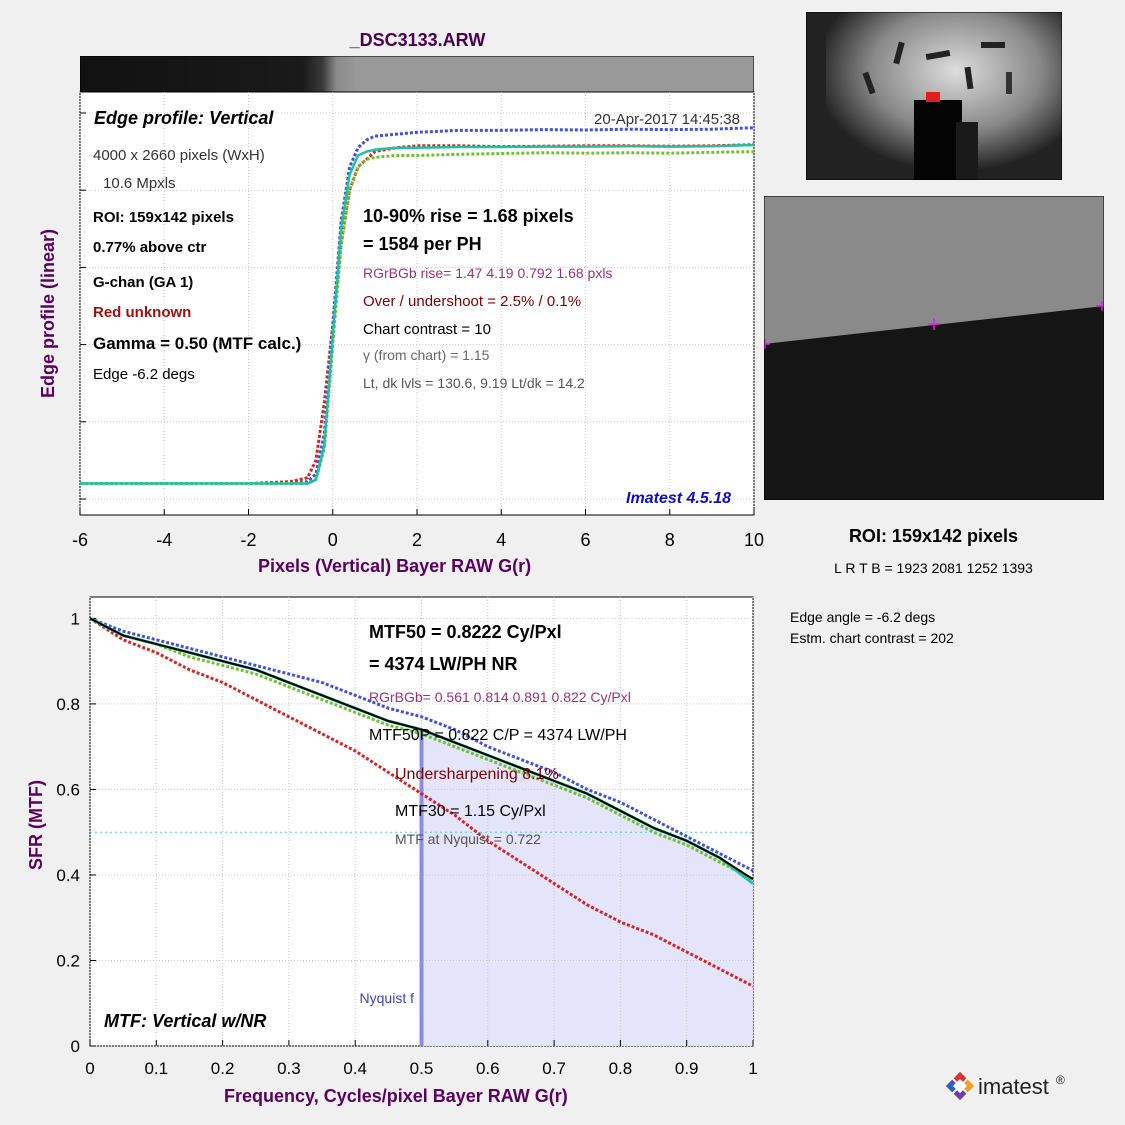 The image size is (1125, 1125). Describe the element at coordinates (289, 1068) in the screenshot. I see `mtf-tick-label-x-3: 0.3` at that location.